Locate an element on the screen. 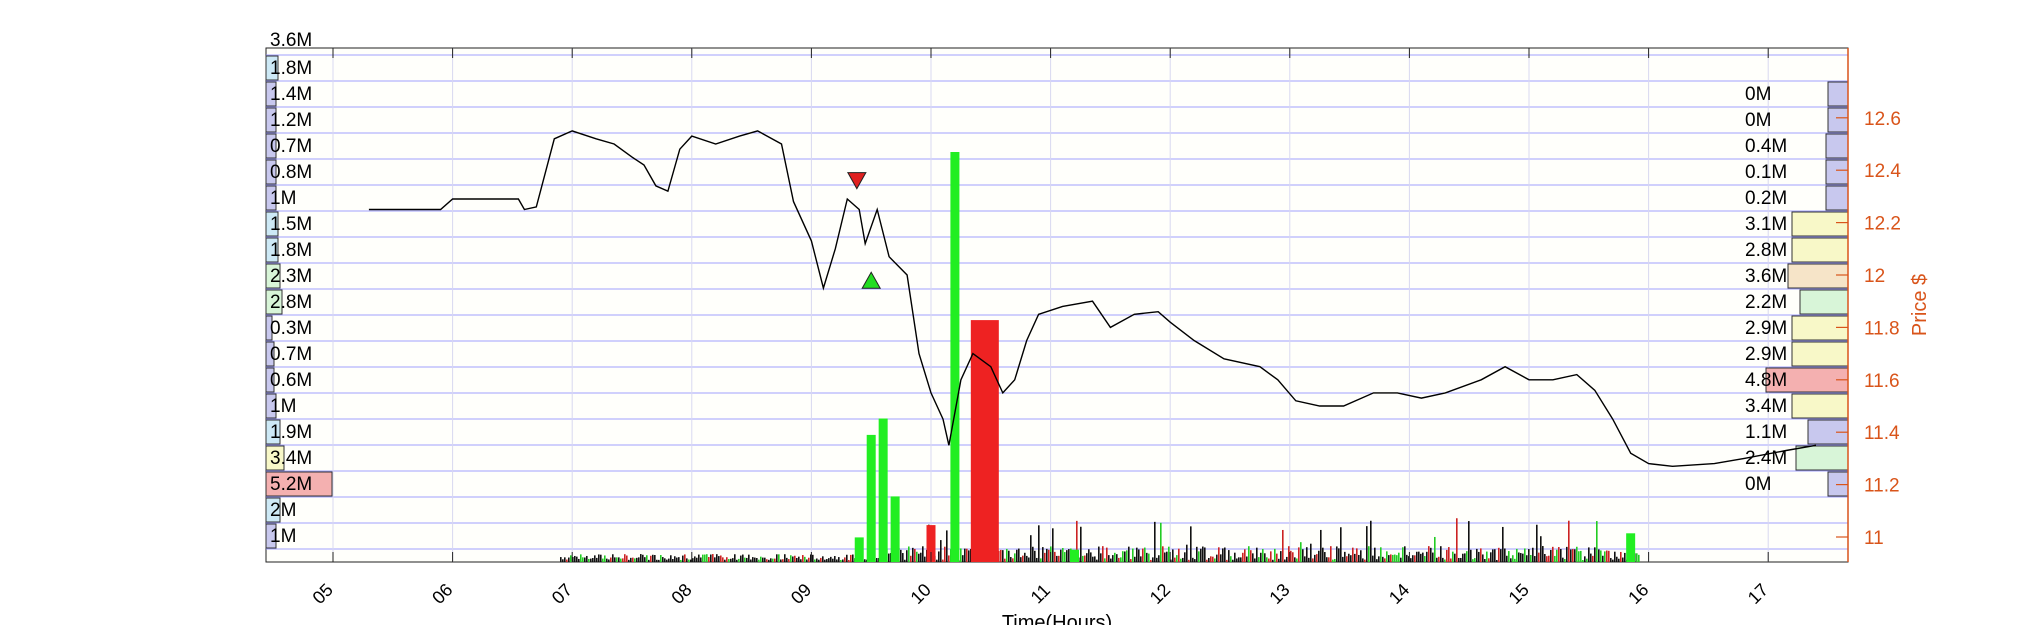 The width and height of the screenshot is (2031, 630). profile-label-right: 0.1M is located at coordinates (1766, 172).